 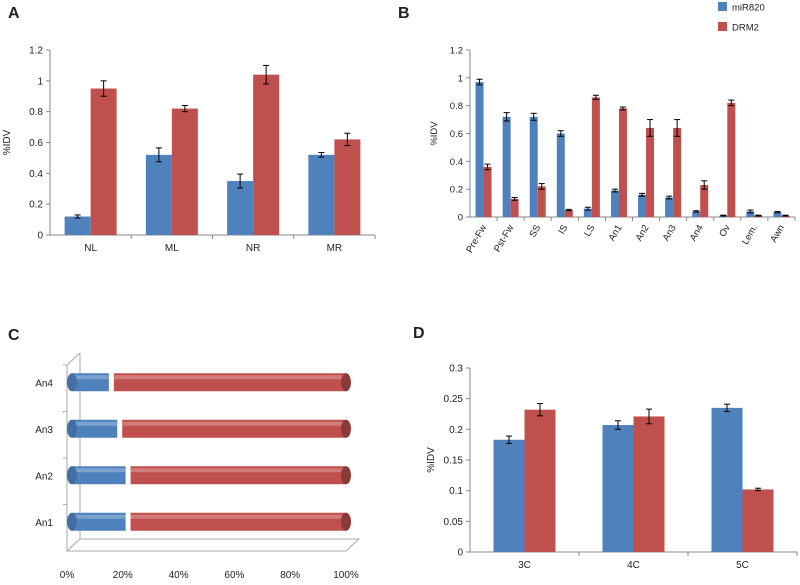 I want to click on bar-mir820-prefw, so click(x=479, y=149).